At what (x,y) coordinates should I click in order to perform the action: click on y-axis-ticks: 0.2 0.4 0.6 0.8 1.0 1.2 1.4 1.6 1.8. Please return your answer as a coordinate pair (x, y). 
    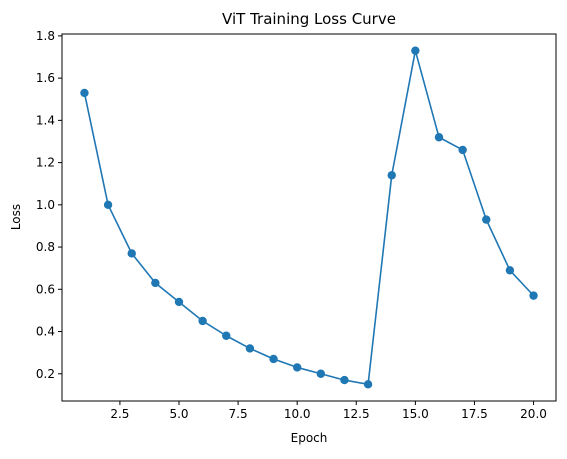
    Looking at the image, I should click on (49, 205).